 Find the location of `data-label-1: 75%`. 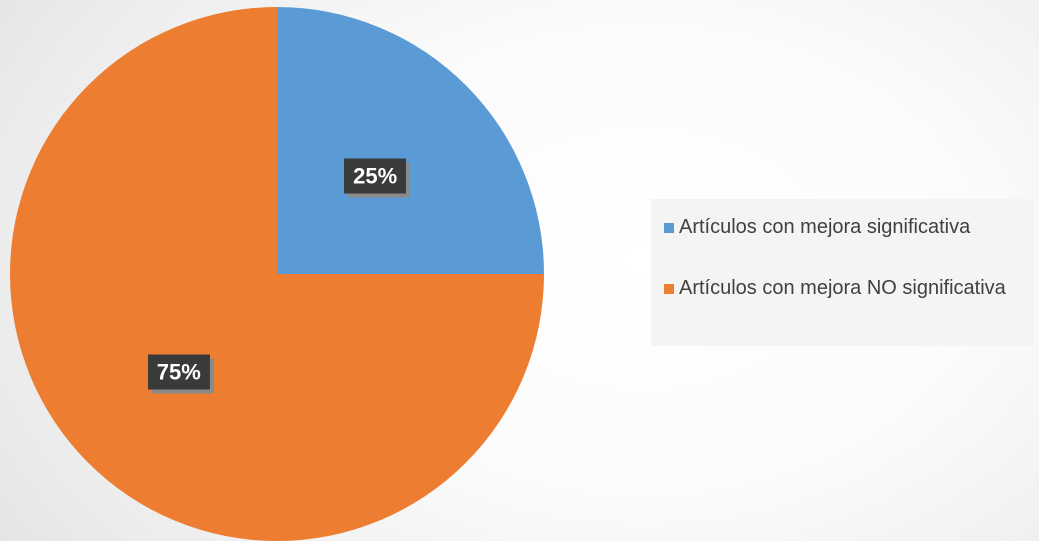

data-label-1: 75% is located at coordinates (178, 372).